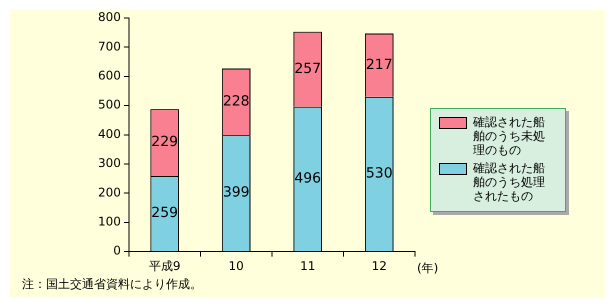  I want to click on y-tick-label: 700, so click(109, 46).